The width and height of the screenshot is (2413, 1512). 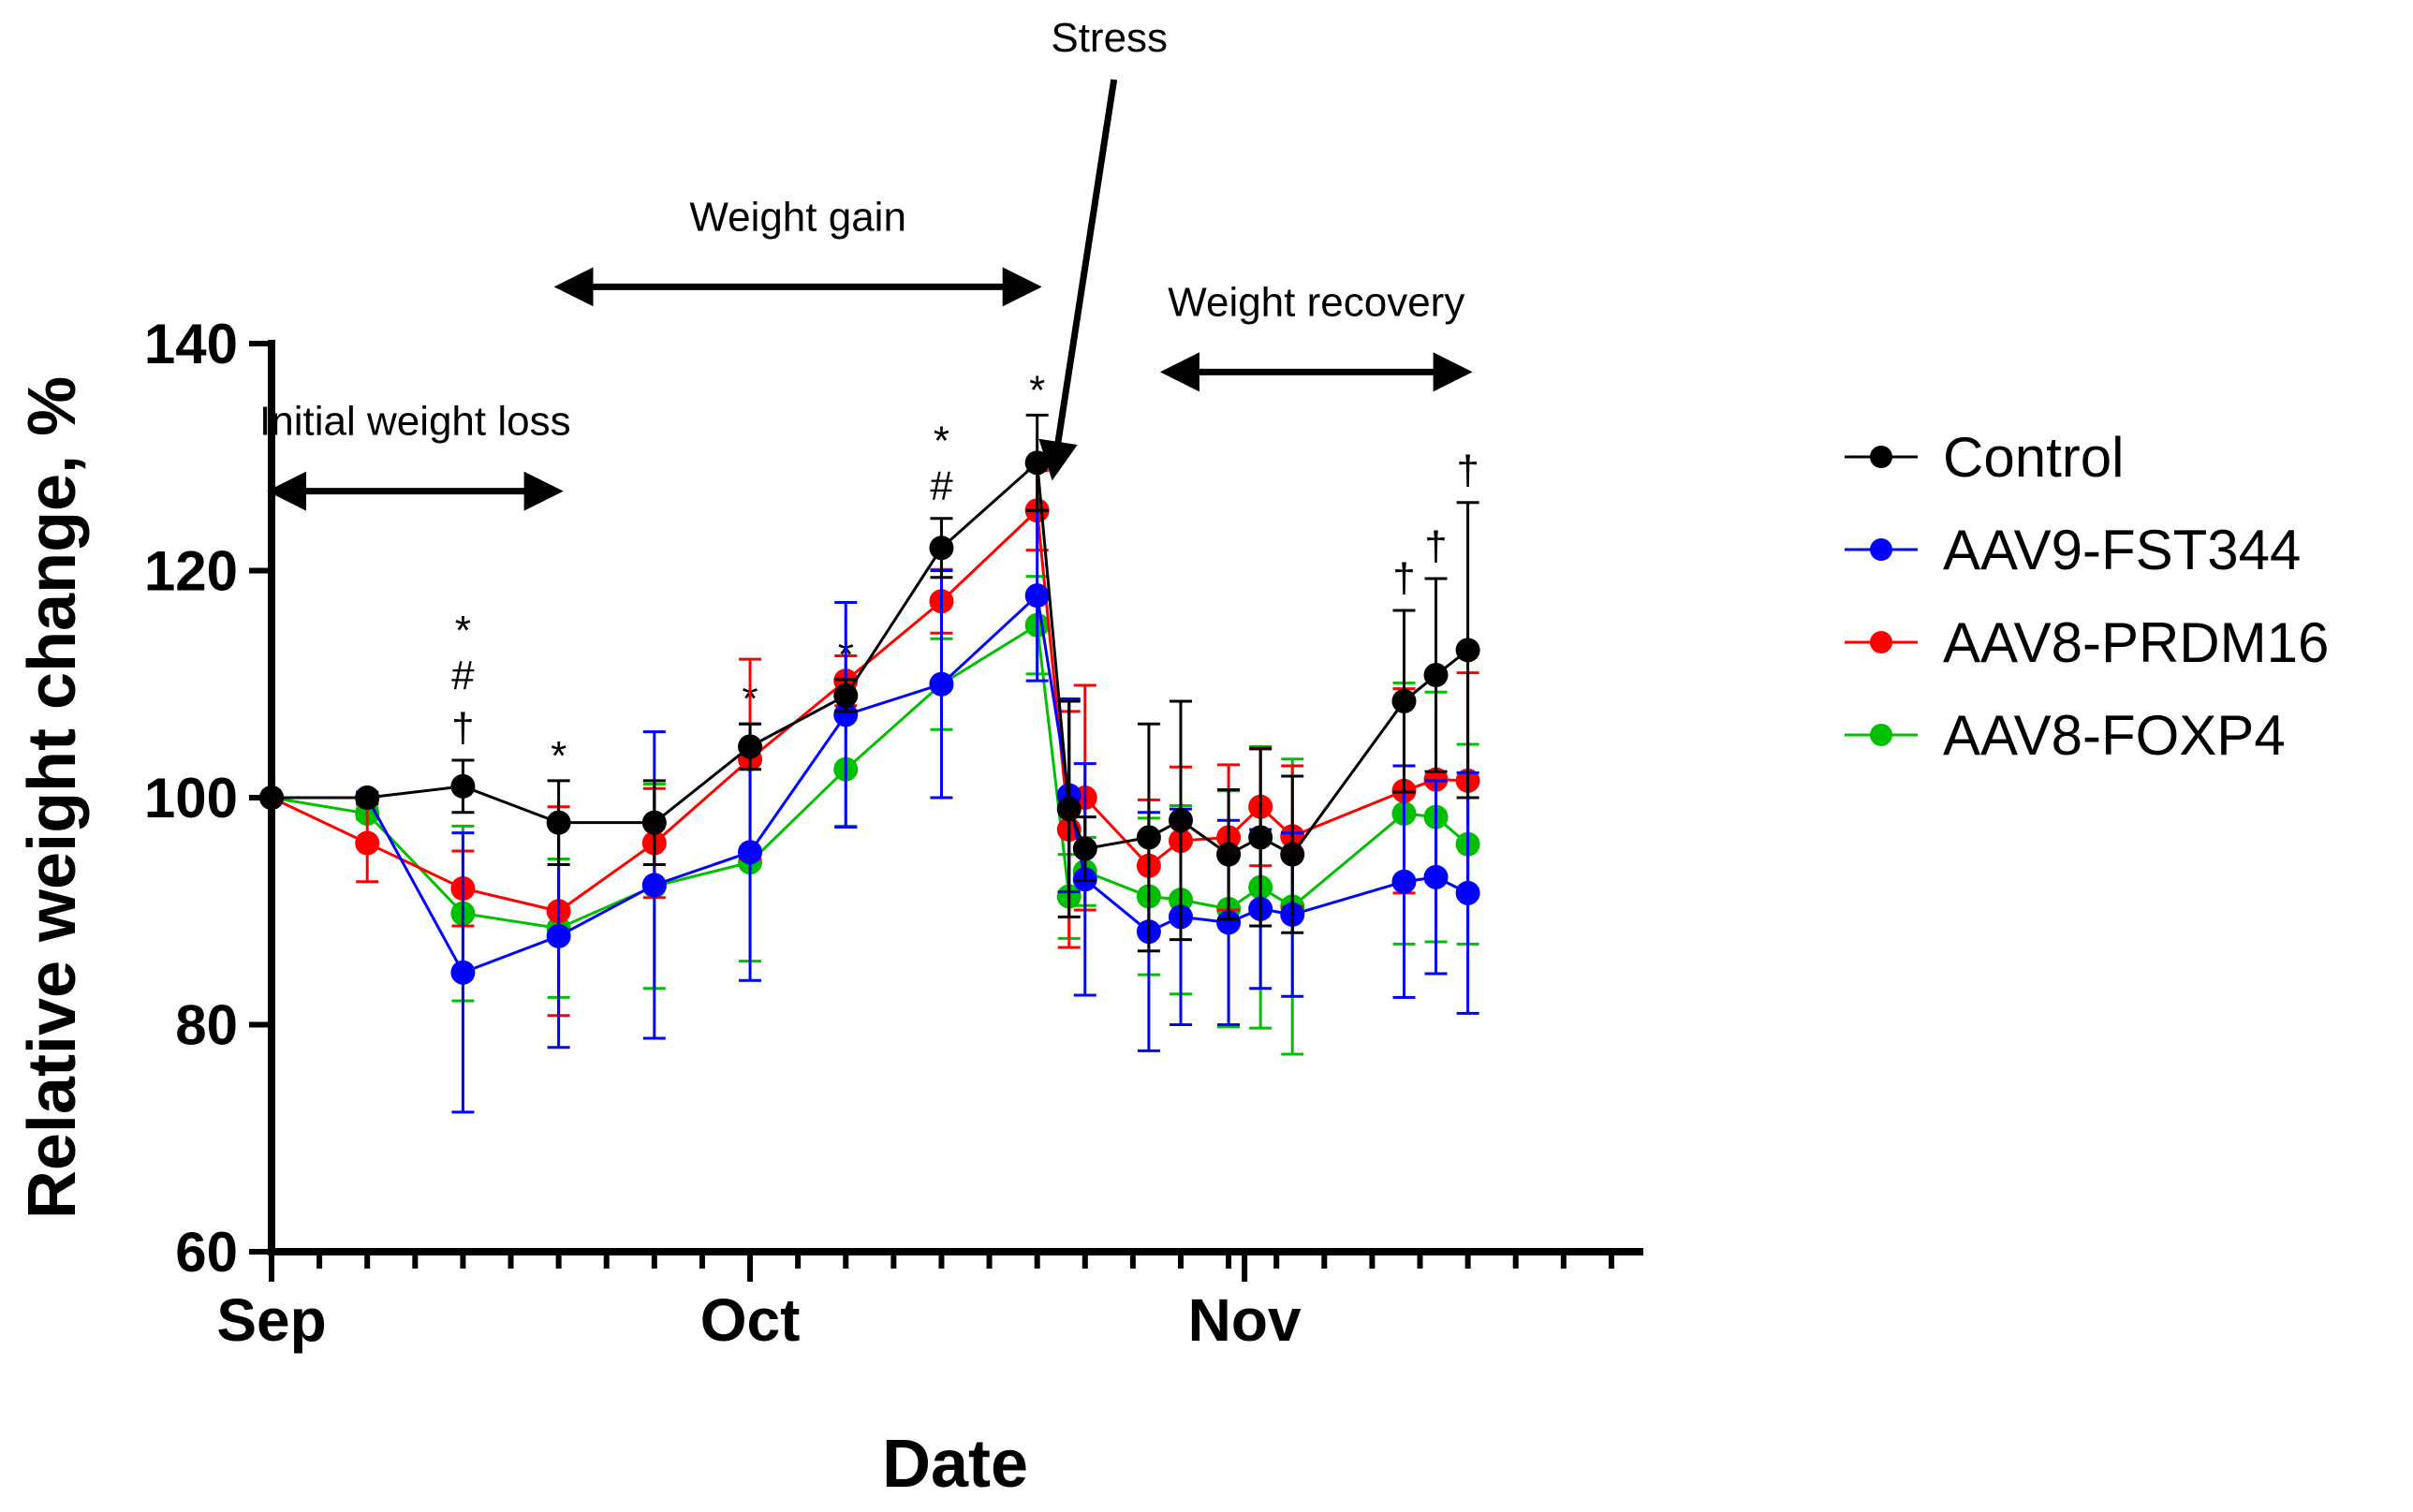 What do you see at coordinates (2034, 457) in the screenshot?
I see `legend-label: Control` at bounding box center [2034, 457].